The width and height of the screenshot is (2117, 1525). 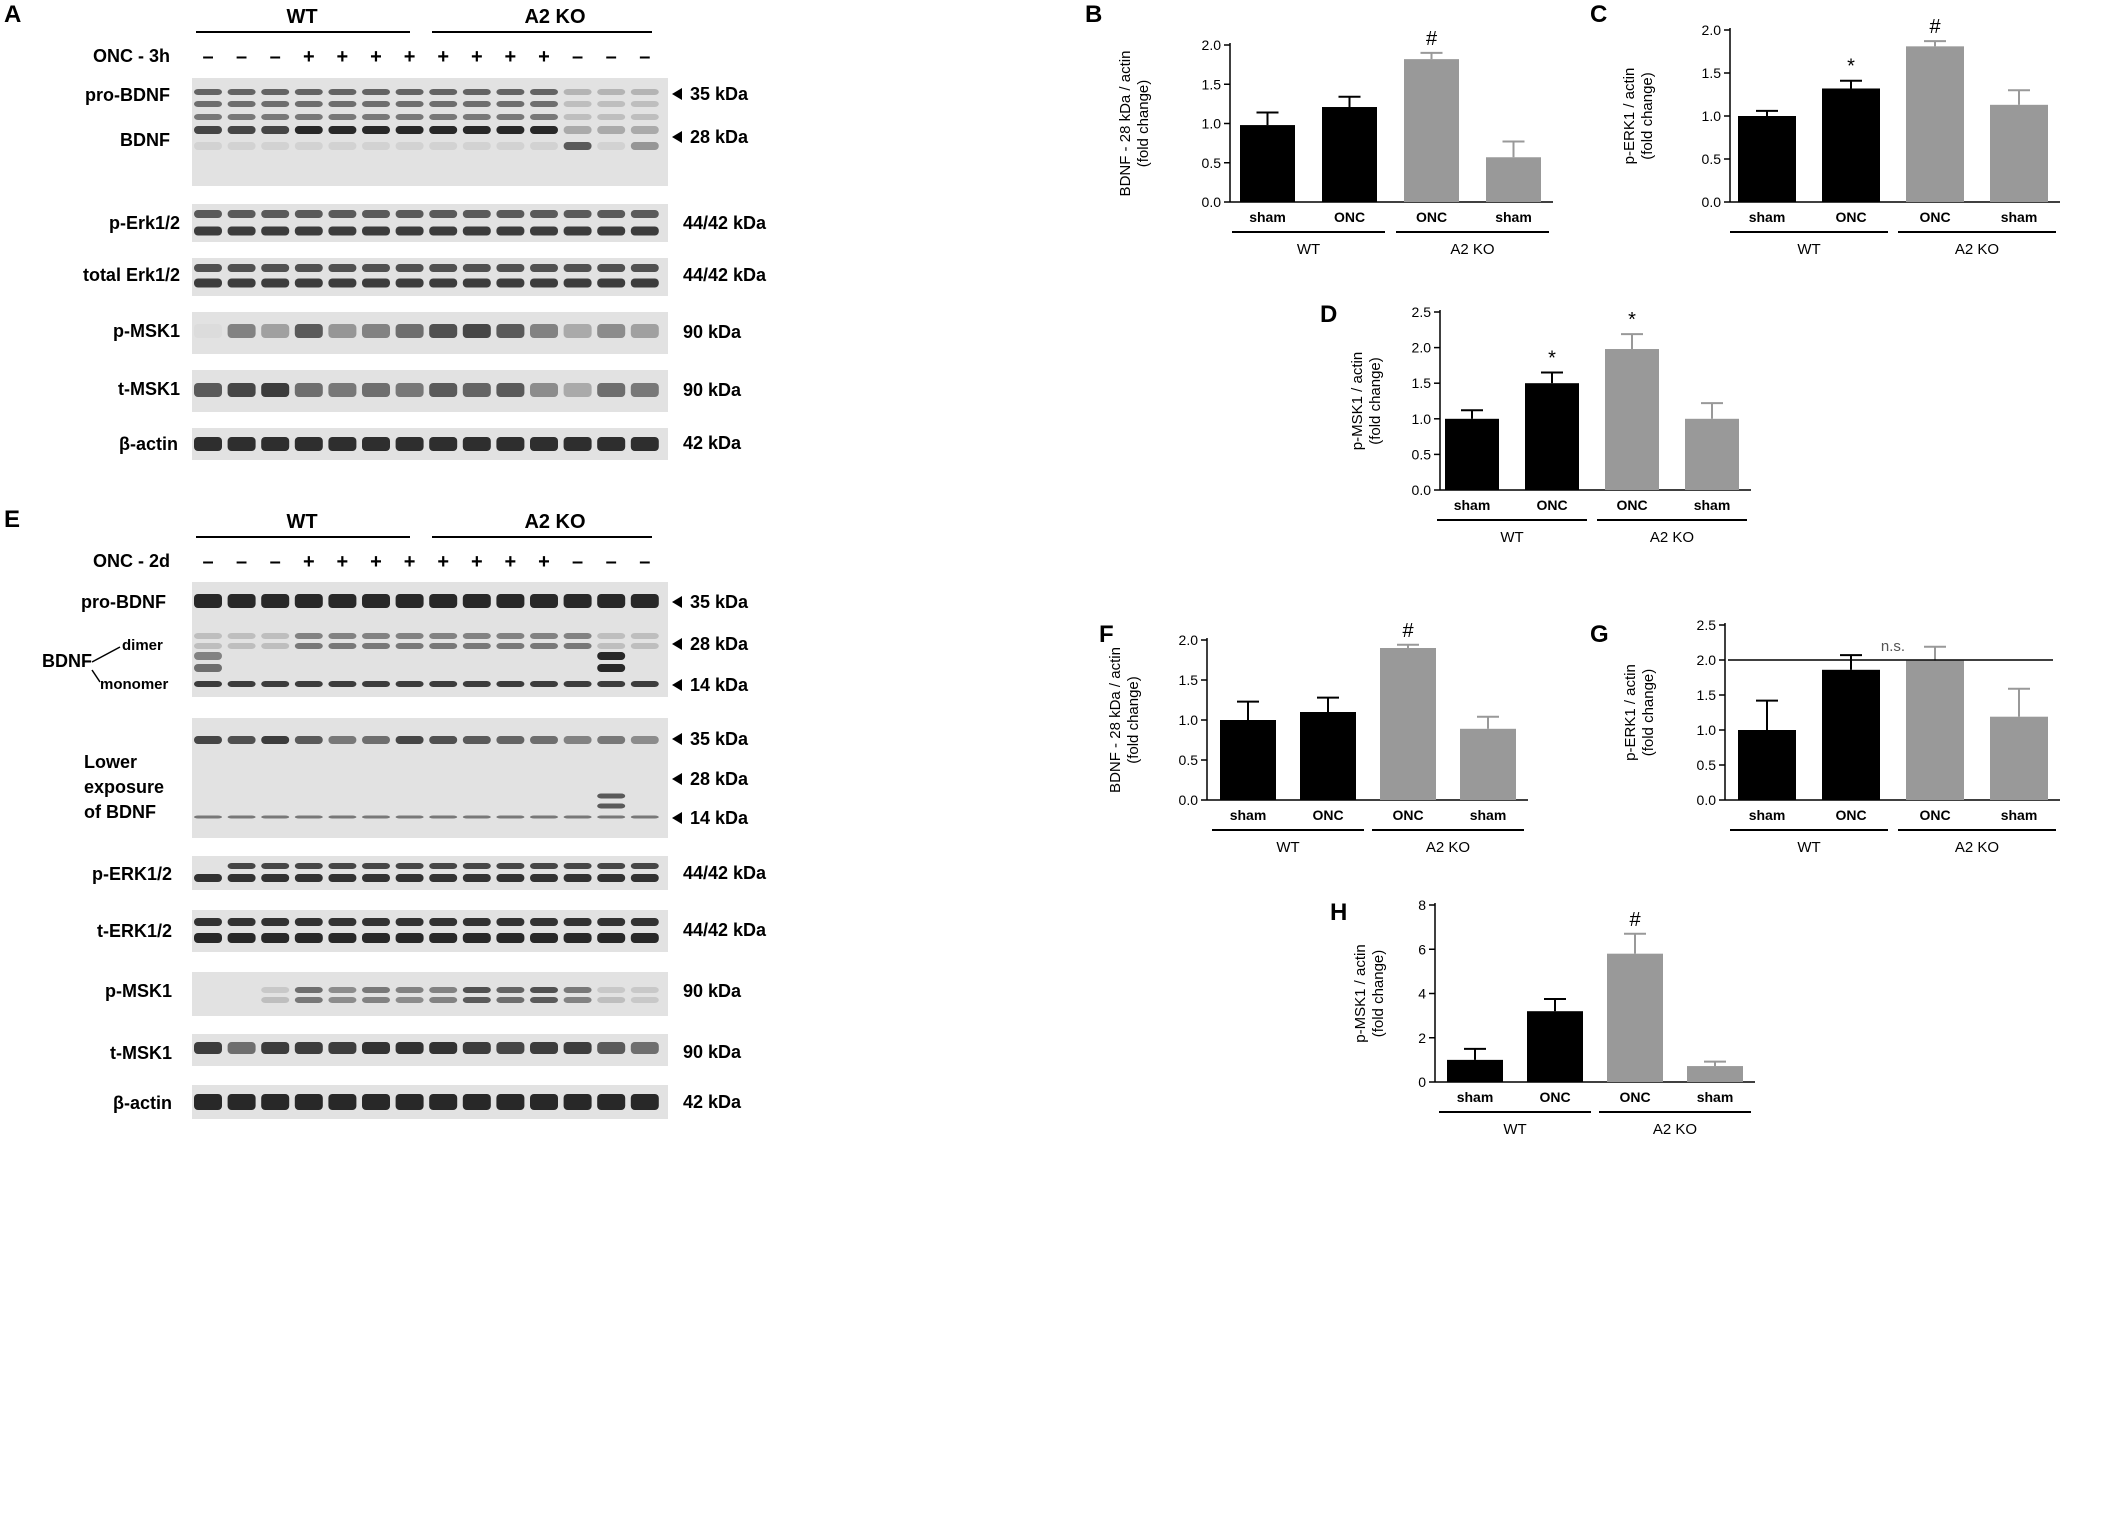 I want to click on group-label: A2 KO, so click(x=1672, y=537).